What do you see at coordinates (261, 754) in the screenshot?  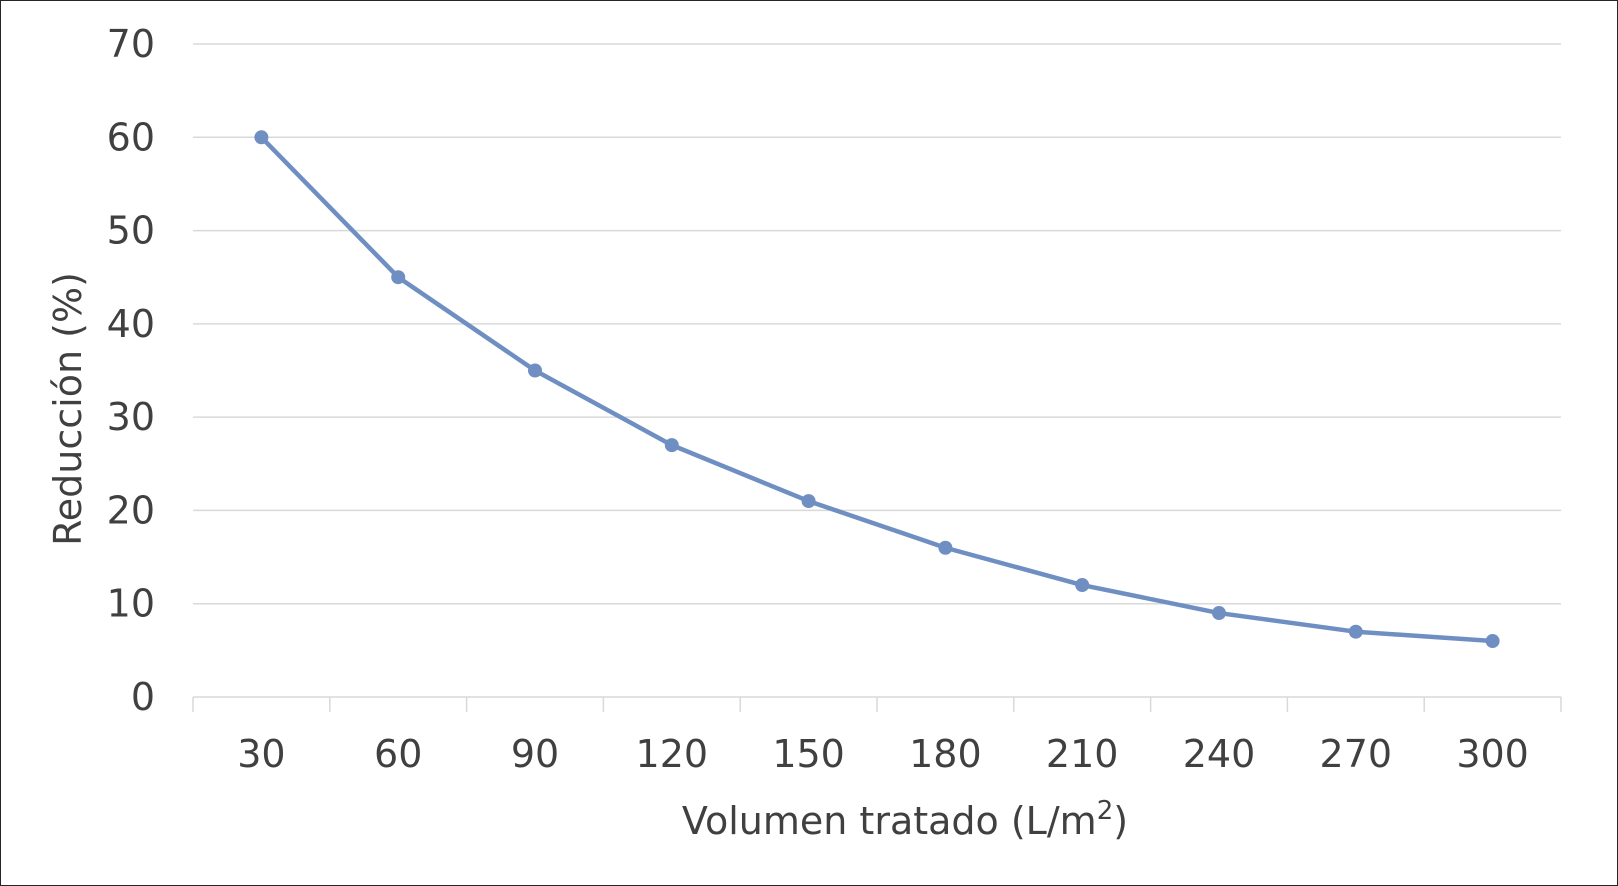 I see `x-tick-label-30: 30` at bounding box center [261, 754].